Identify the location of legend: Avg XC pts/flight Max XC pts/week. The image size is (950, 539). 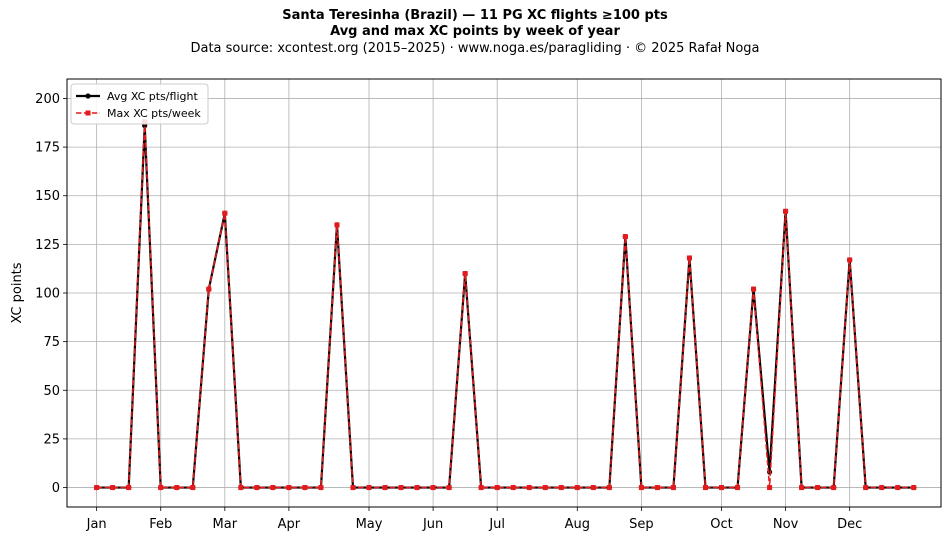
(139, 104).